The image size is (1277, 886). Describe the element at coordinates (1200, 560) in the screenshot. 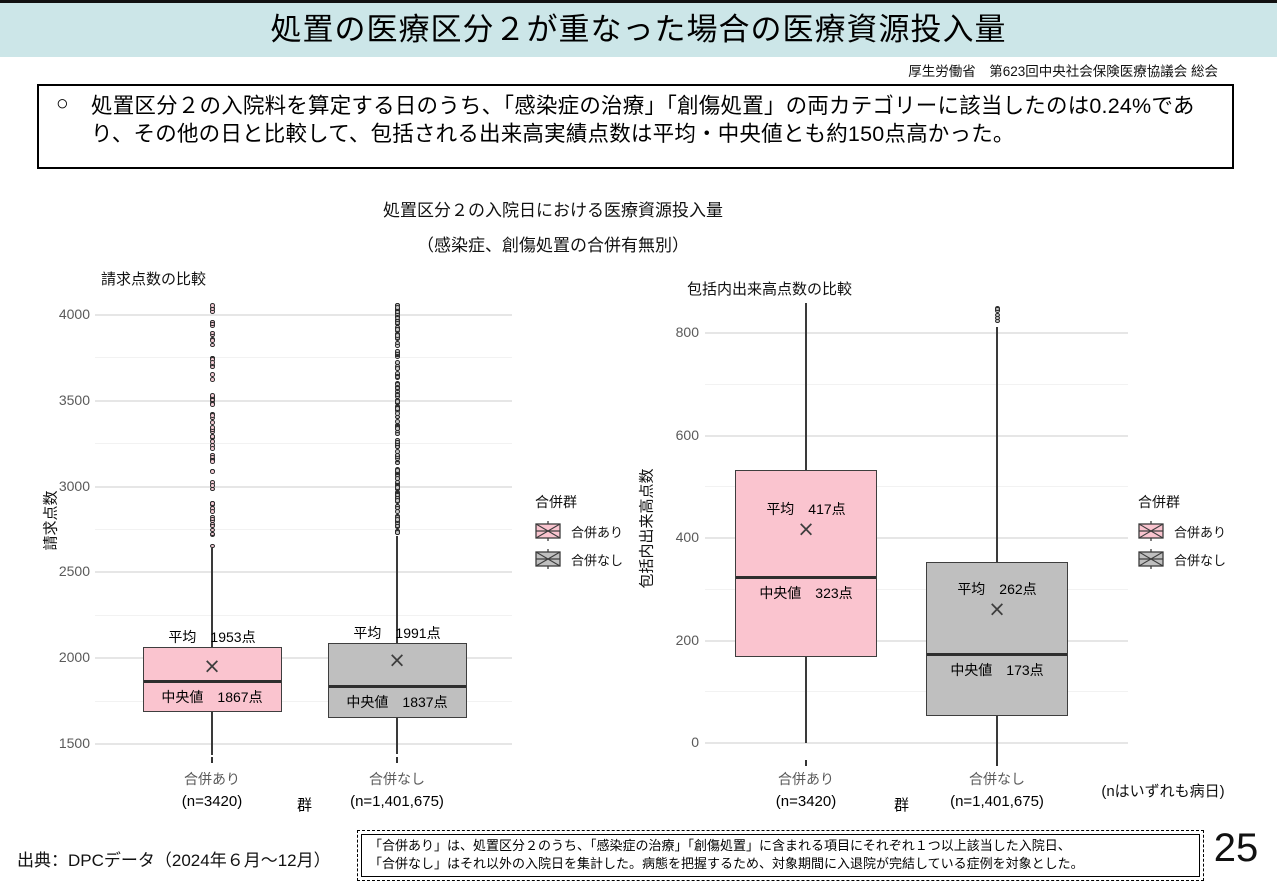

I see `legend-label: 合併なし` at that location.